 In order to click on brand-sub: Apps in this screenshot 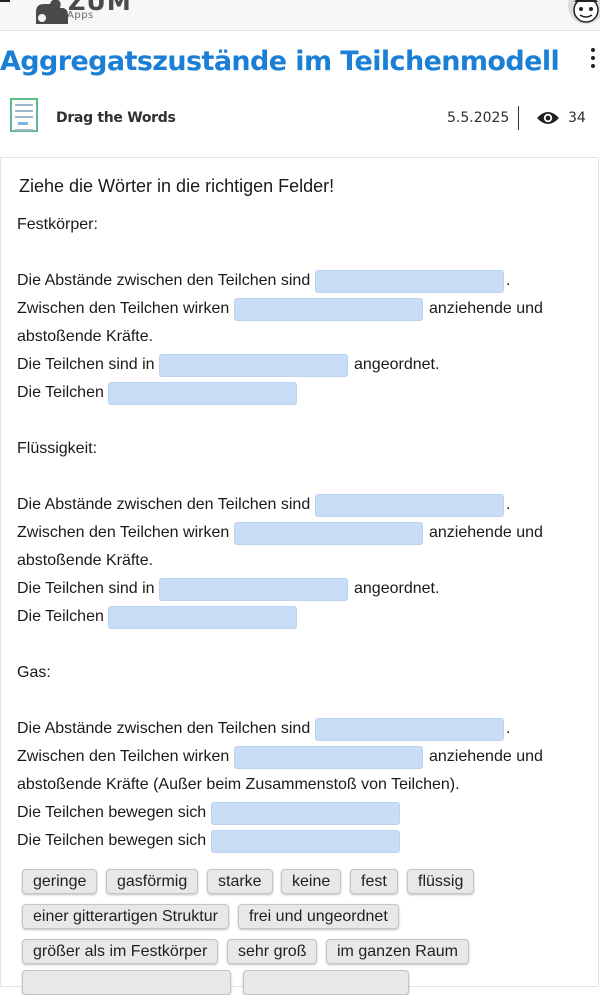, I will do `click(80, 15)`.